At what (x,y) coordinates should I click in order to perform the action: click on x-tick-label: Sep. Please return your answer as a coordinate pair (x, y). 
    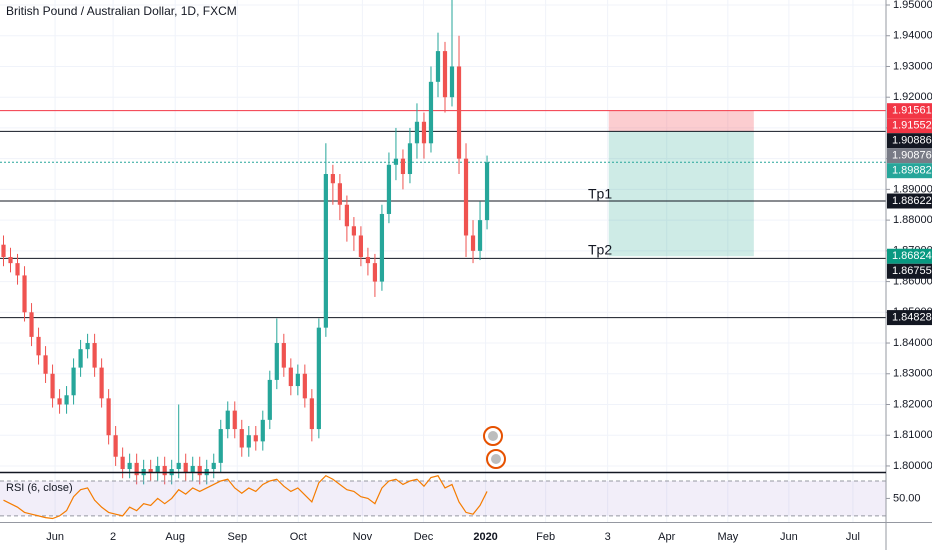
    Looking at the image, I should click on (237, 537).